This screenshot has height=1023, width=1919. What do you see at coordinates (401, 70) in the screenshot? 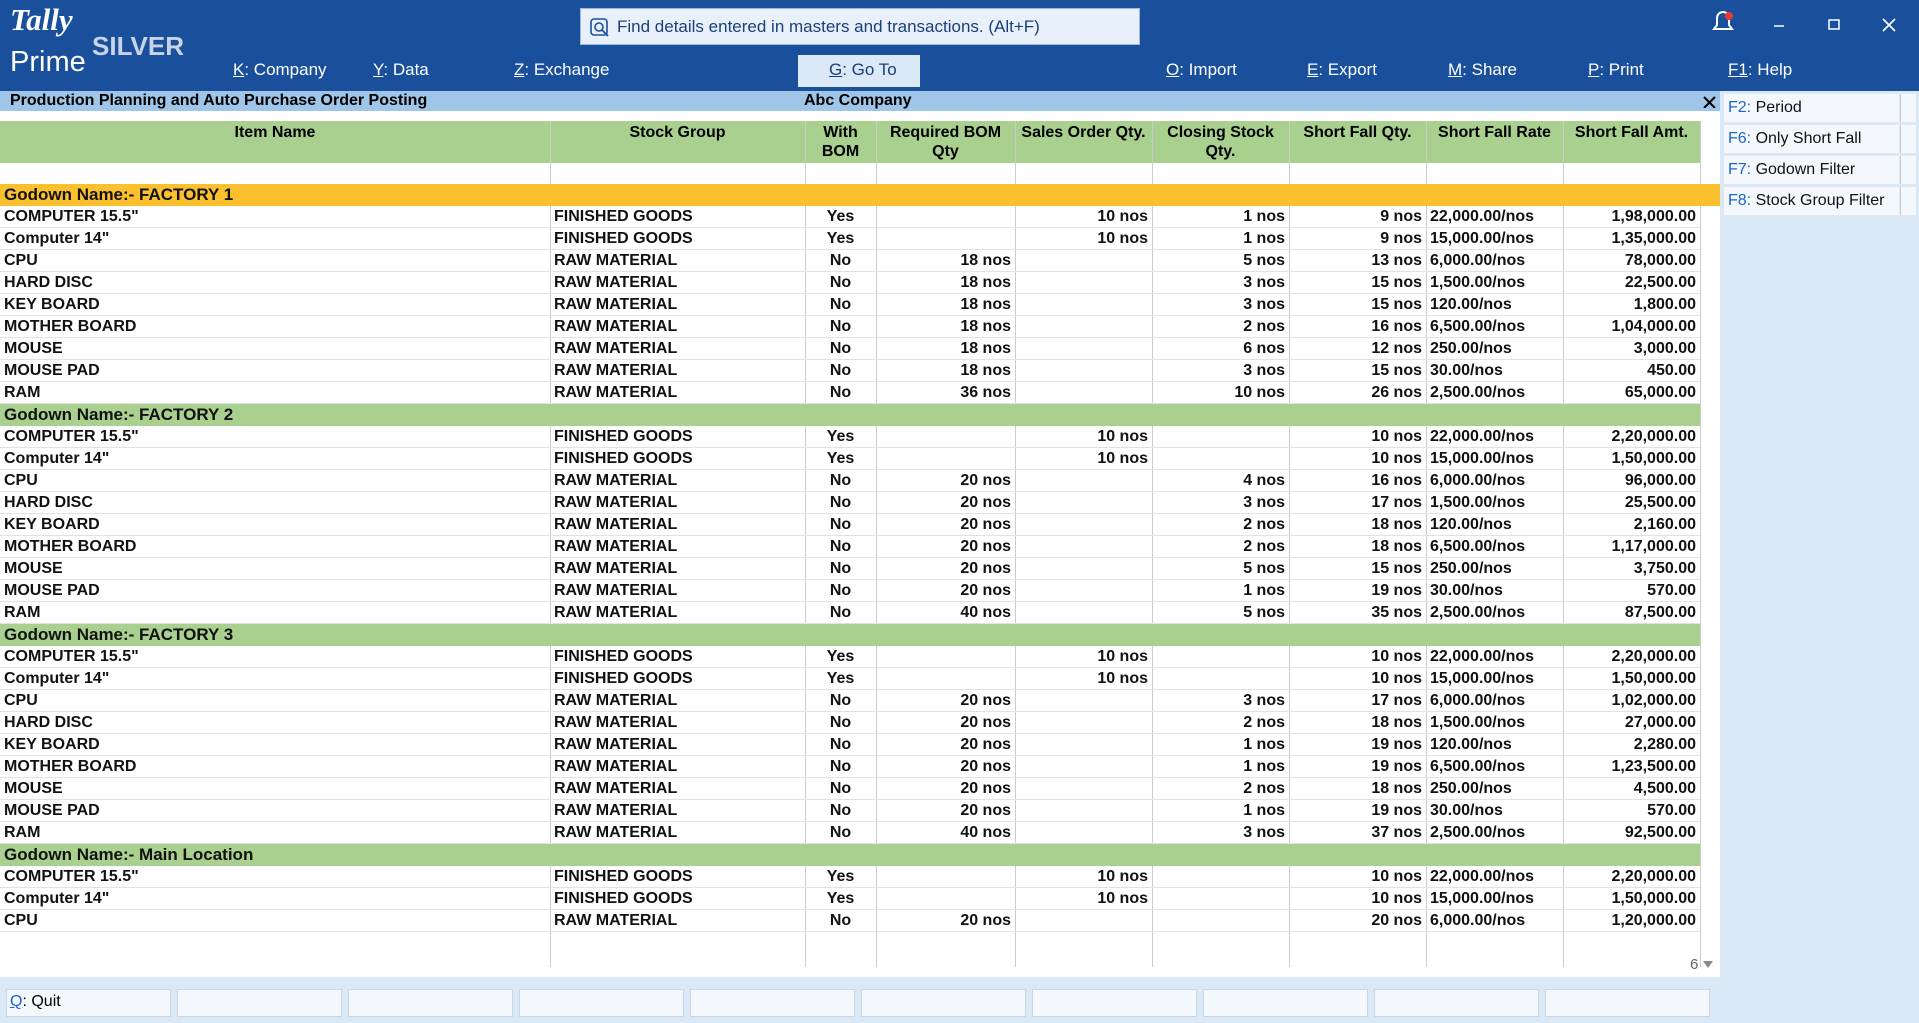
I see `menu-item: Y: Data` at bounding box center [401, 70].